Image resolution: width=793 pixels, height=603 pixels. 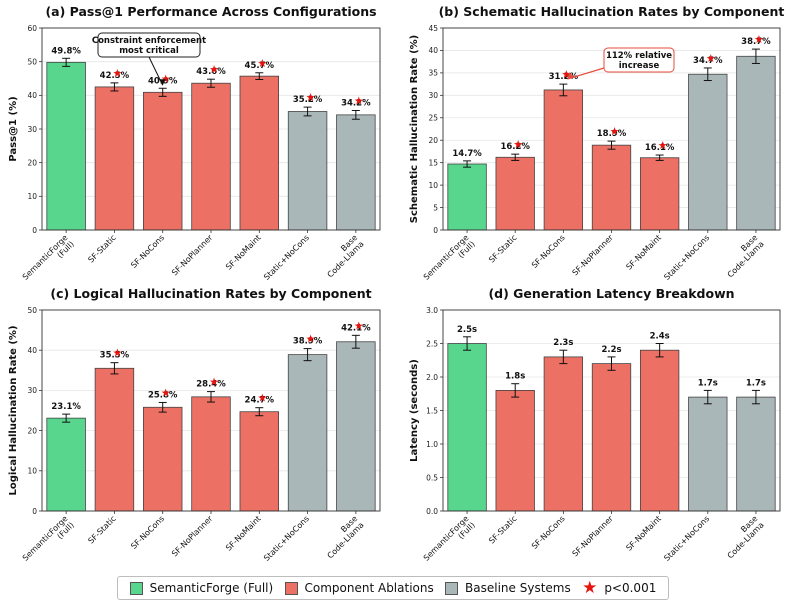 What do you see at coordinates (433, 73) in the screenshot?
I see `y-tick-label: 35` at bounding box center [433, 73].